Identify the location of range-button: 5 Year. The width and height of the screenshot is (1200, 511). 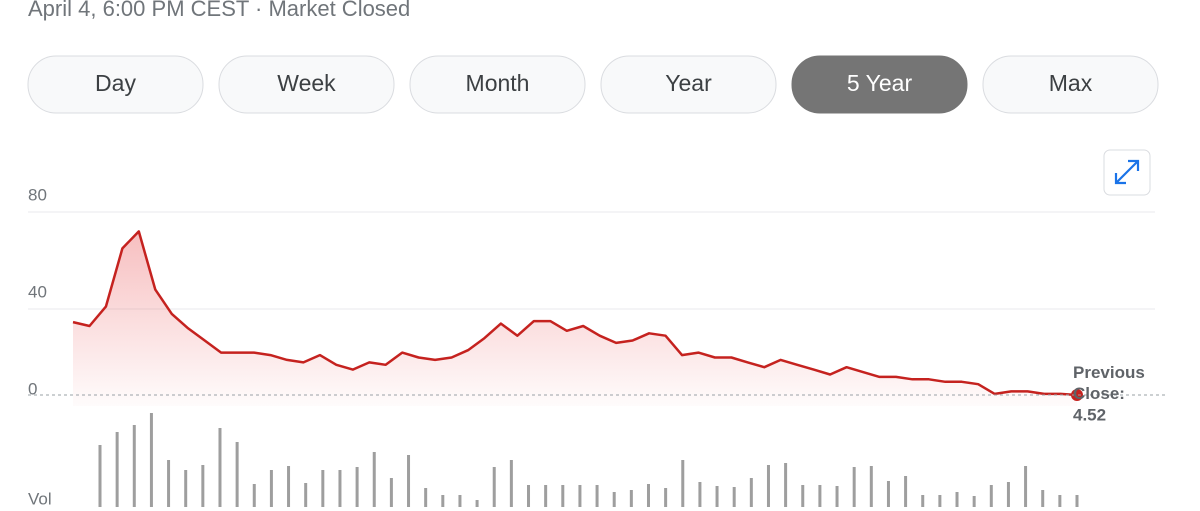
(879, 84).